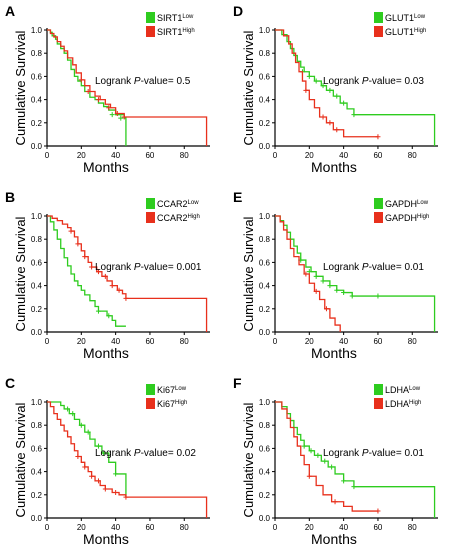 This screenshot has height=558, width=450. What do you see at coordinates (10, 383) in the screenshot?
I see `panel-letter: C` at bounding box center [10, 383].